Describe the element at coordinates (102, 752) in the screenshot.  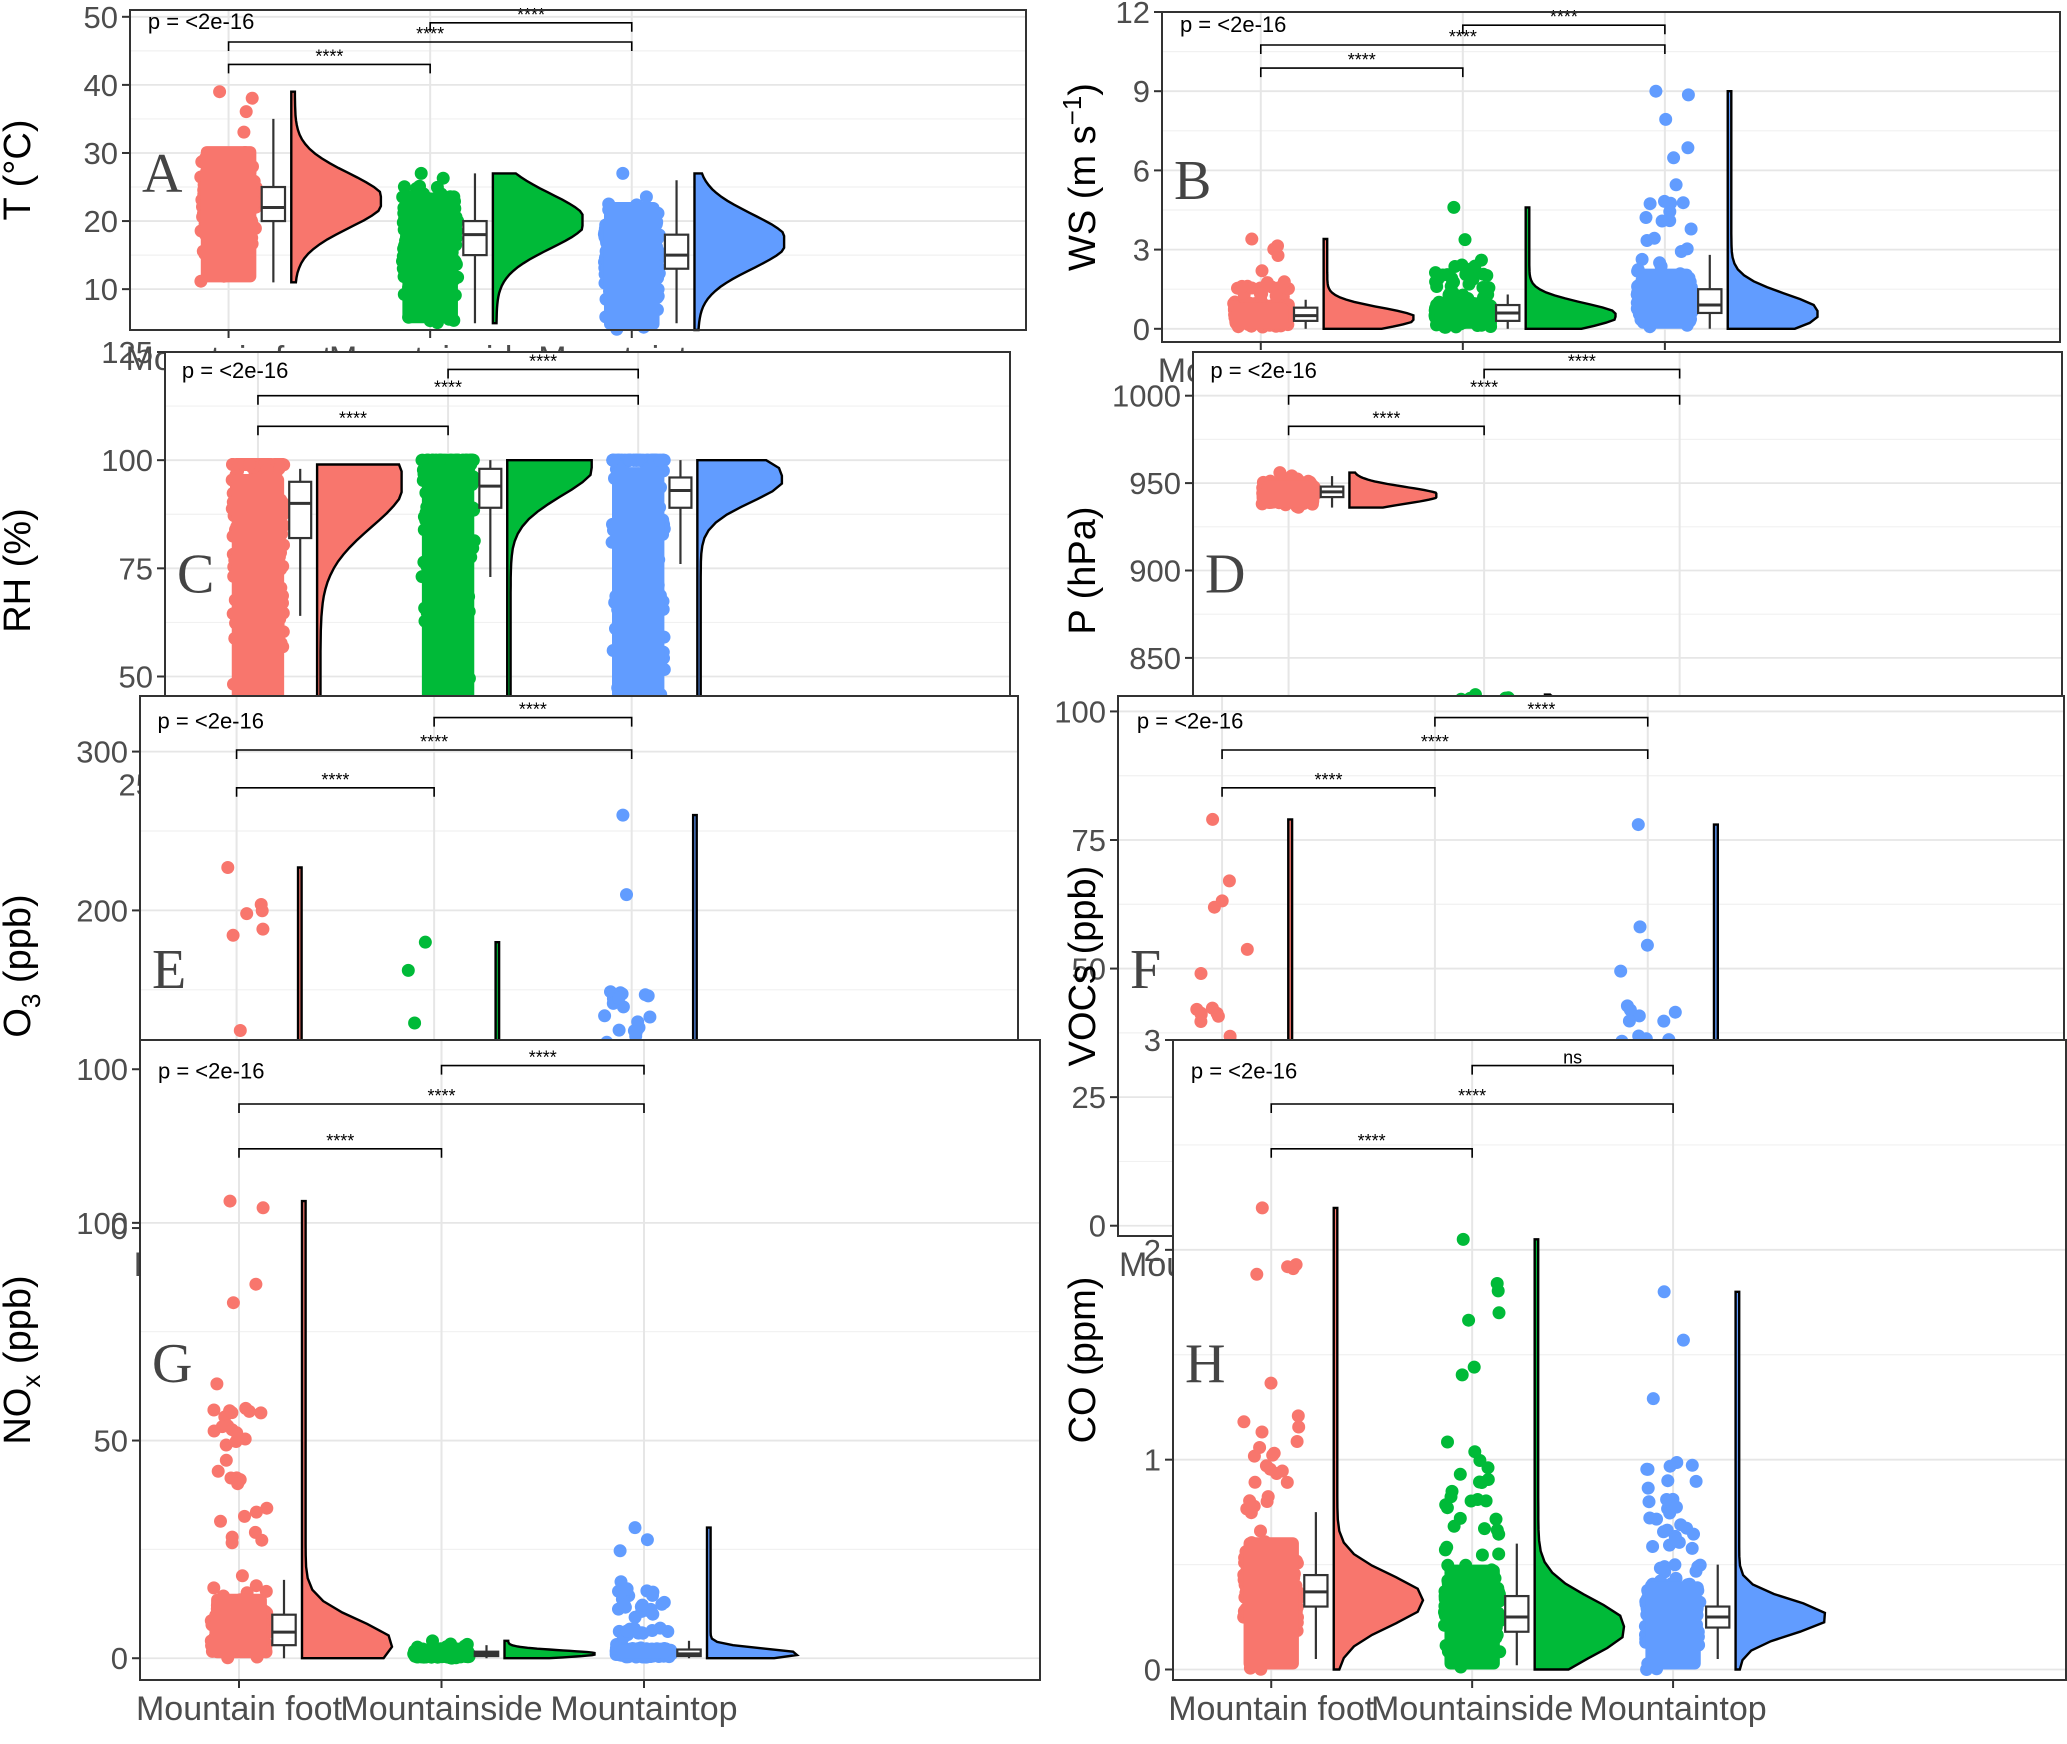
I see `y-tick-label: 300` at that location.